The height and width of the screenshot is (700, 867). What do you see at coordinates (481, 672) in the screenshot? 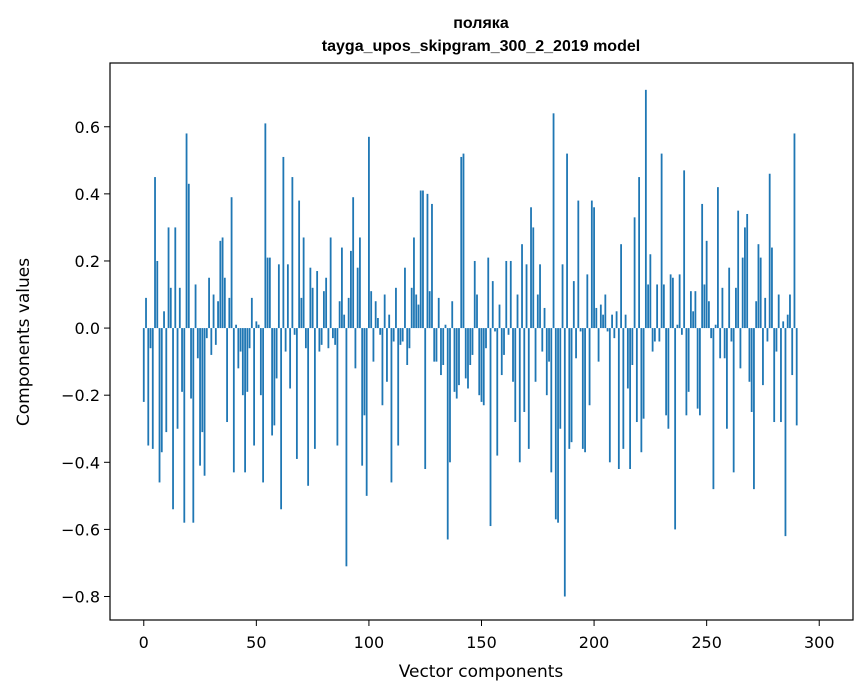
I see `x-axis-label: Vector components` at bounding box center [481, 672].